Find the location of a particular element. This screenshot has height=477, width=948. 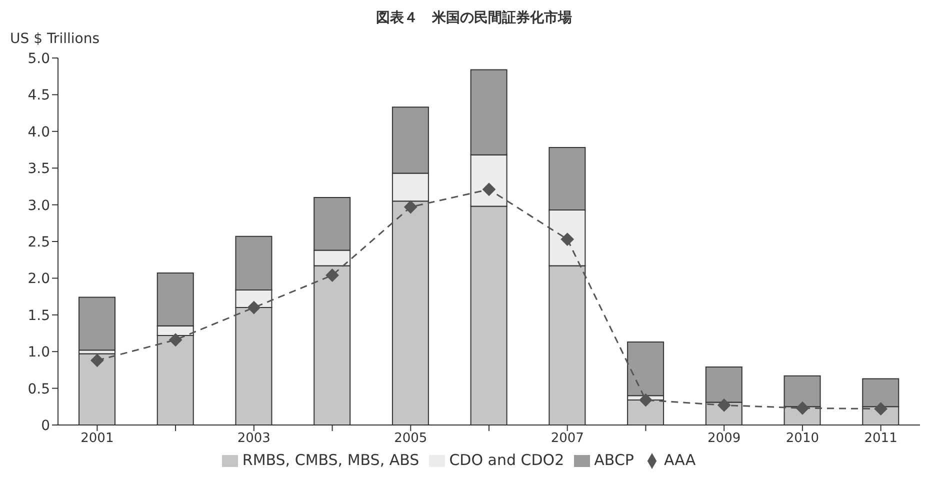

legend-label: RMBS, CMBS, MBS, ABS is located at coordinates (331, 460).